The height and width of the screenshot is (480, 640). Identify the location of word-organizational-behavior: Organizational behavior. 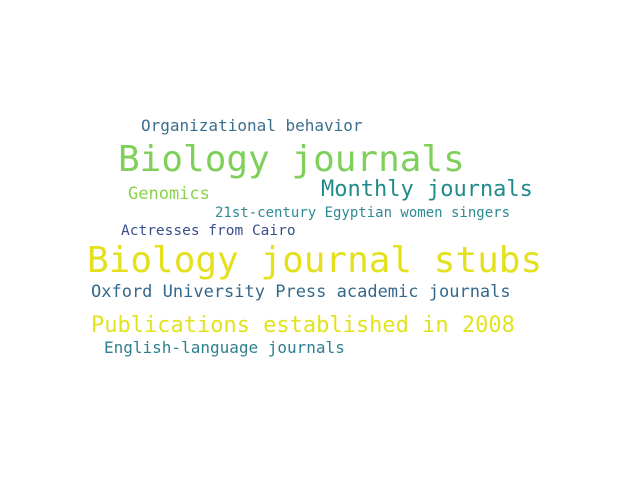
(252, 125).